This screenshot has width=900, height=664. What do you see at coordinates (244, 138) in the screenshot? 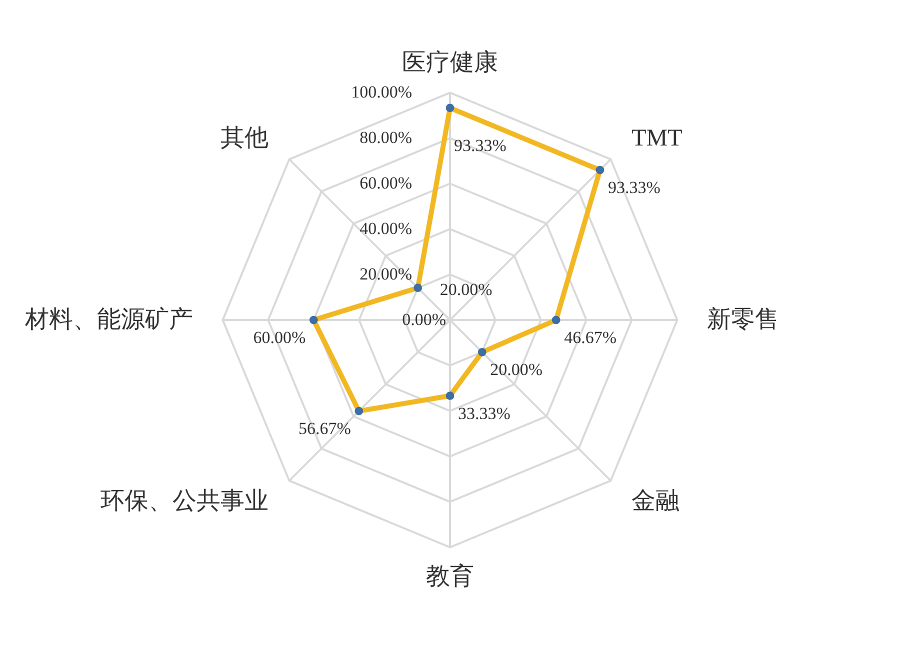
I see `spoke-label: 其他` at bounding box center [244, 138].